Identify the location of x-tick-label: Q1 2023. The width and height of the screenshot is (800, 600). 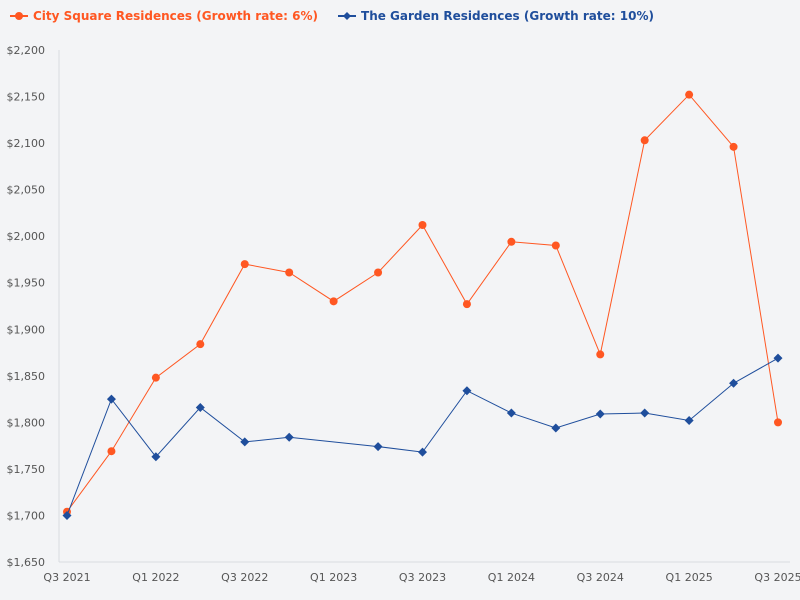
(333, 577).